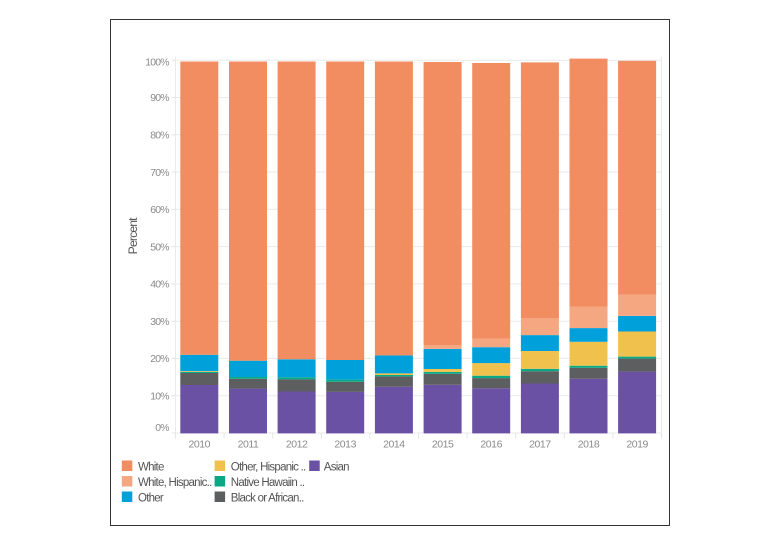 The height and width of the screenshot is (546, 780). Describe the element at coordinates (345, 445) in the screenshot. I see `svg-text: 2013` at that location.